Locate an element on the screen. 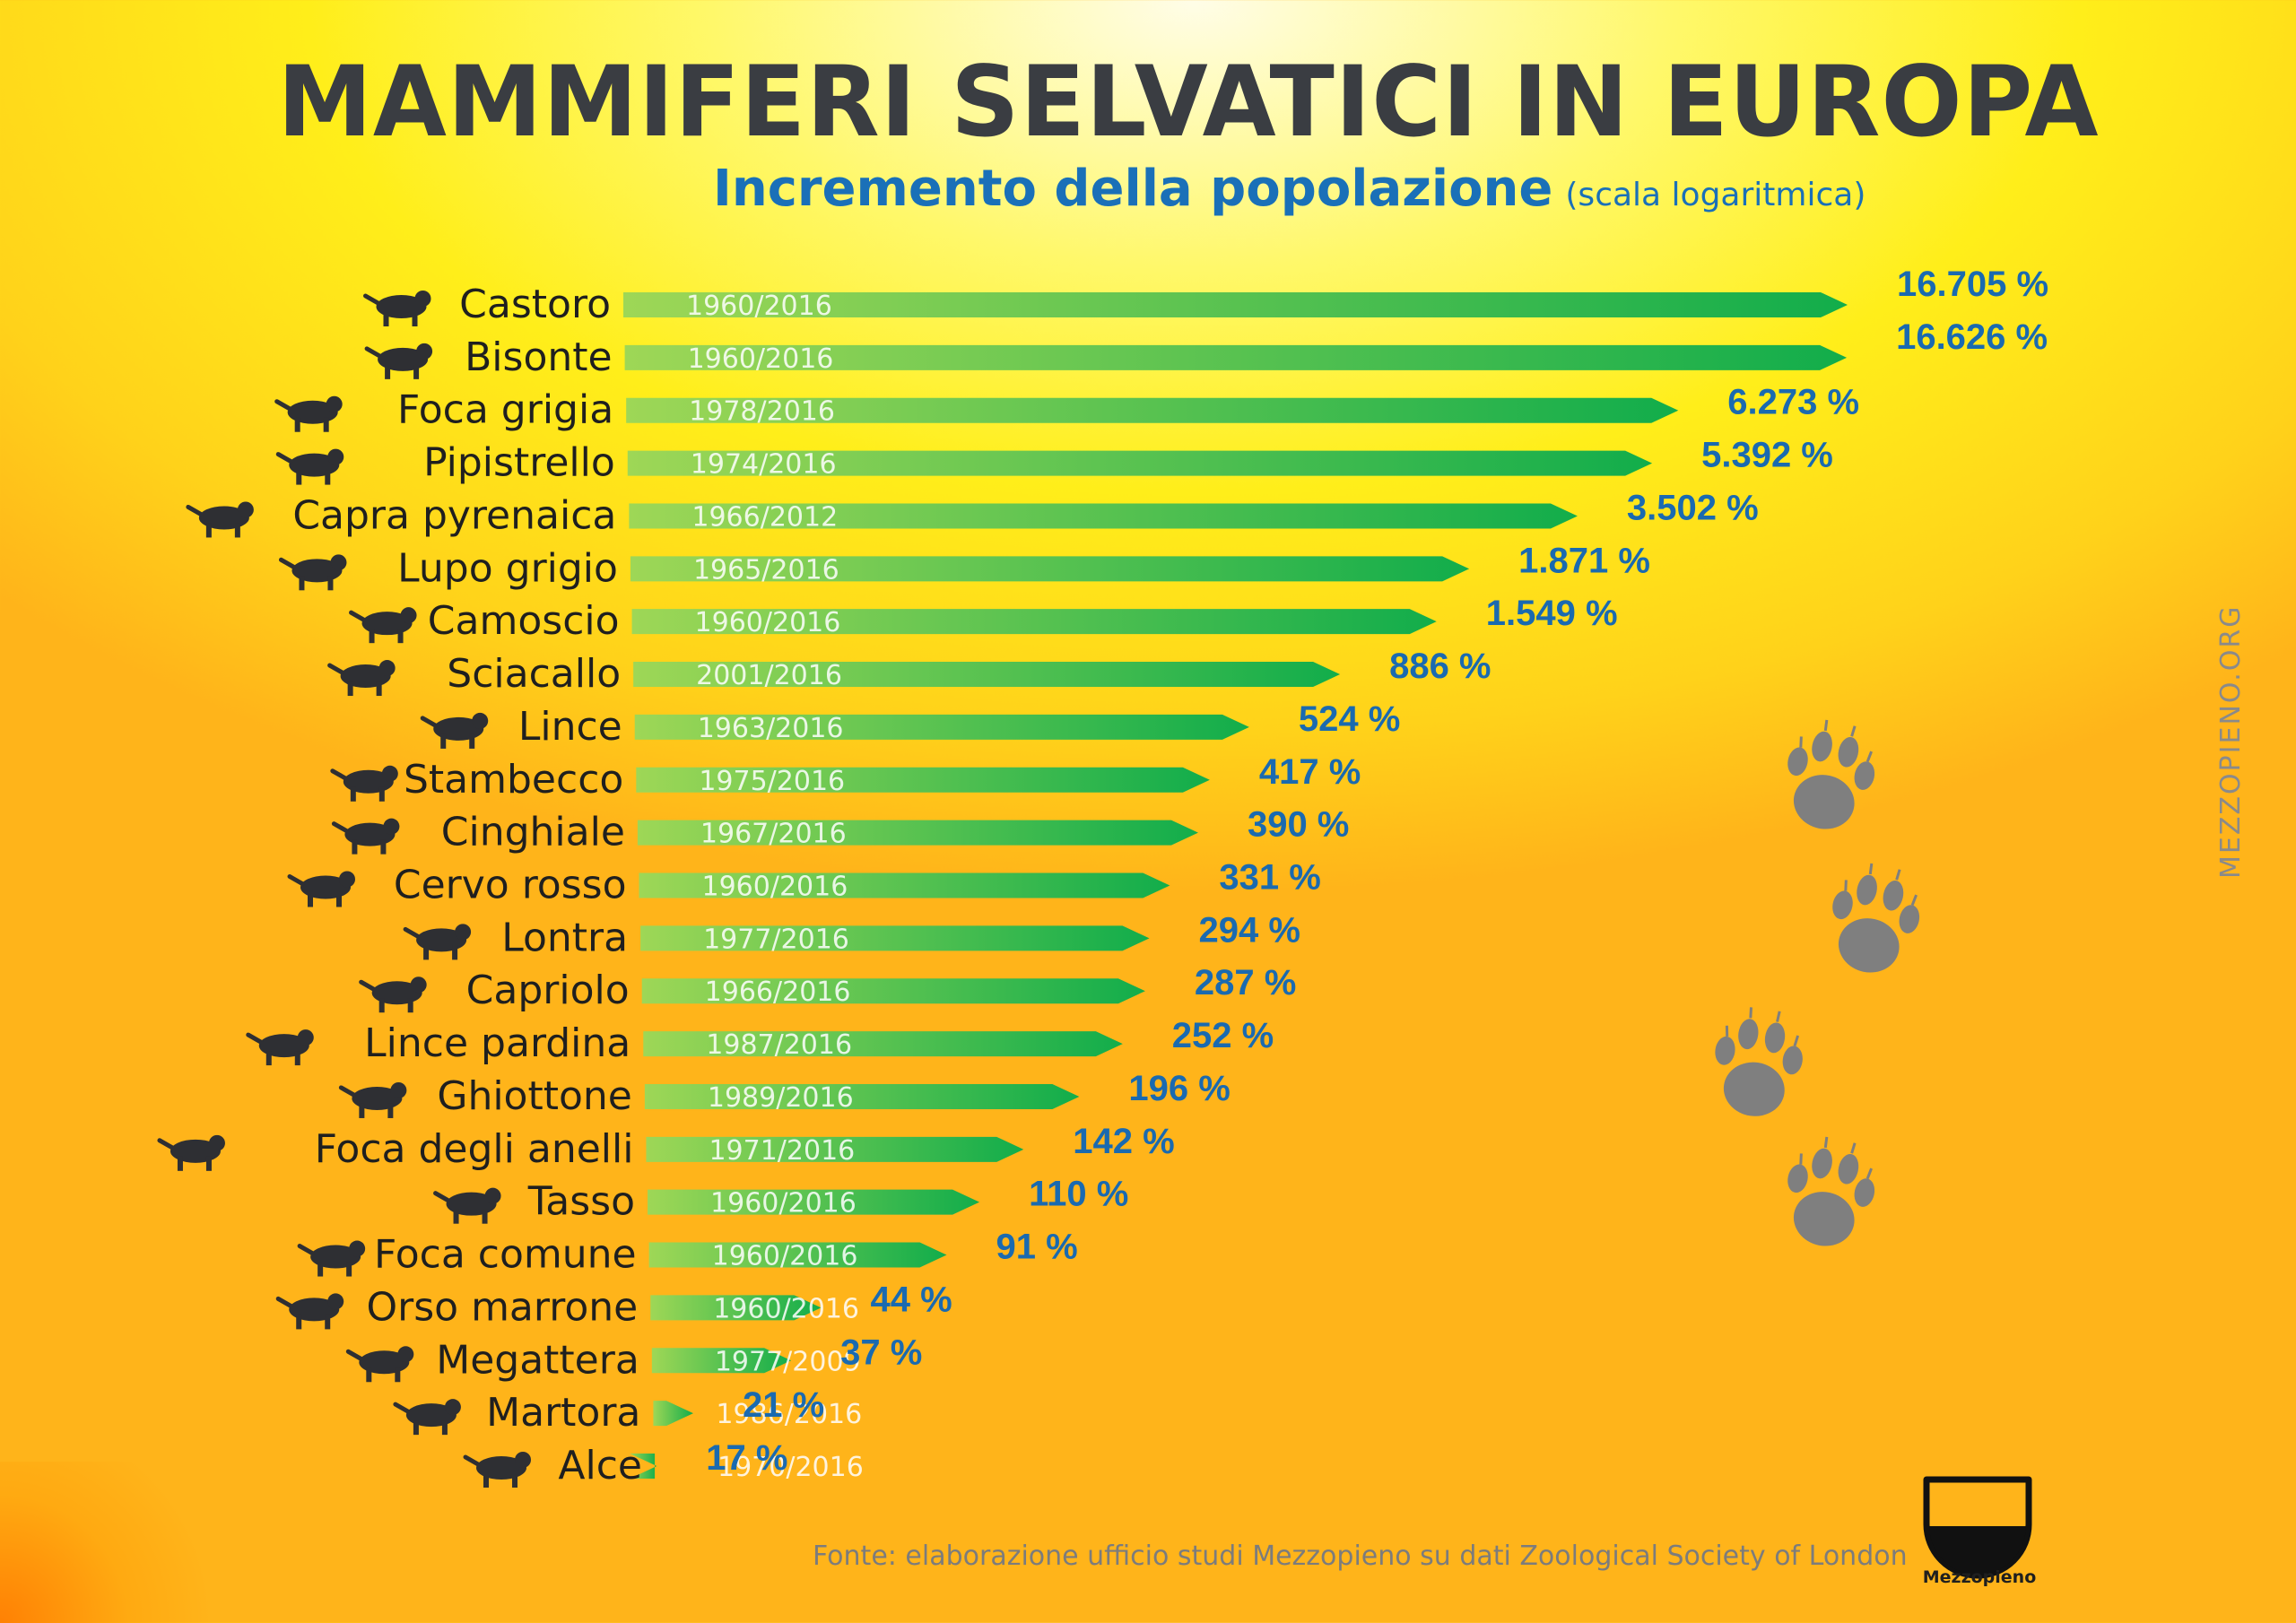  bar-row: 1965/2016 Lupo grigio 1.871 % is located at coordinates (964, 566).